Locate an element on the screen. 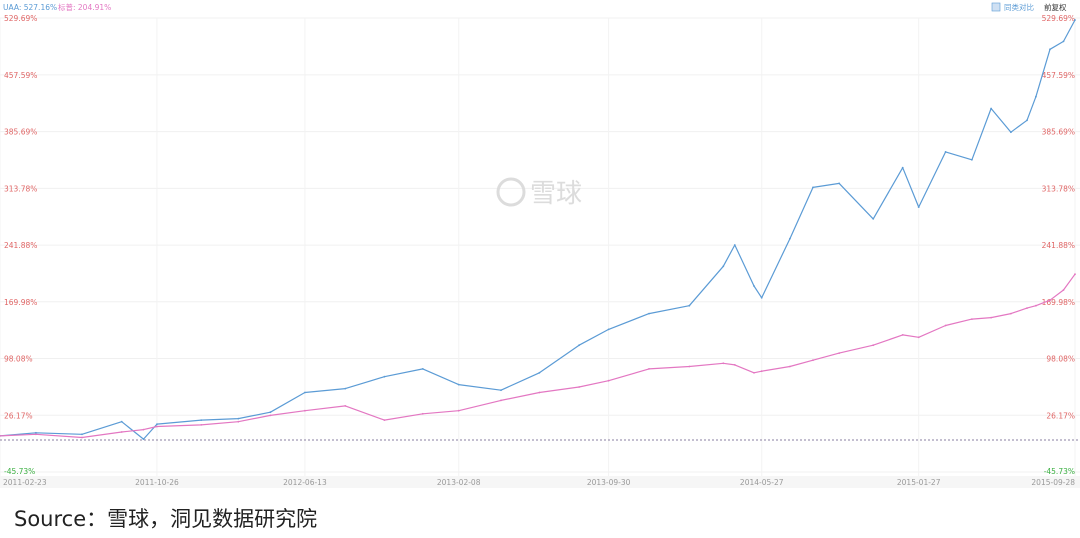 The height and width of the screenshot is (538, 1080). legend: UAA: 527.16% 标普: 204.91% is located at coordinates (57, 7).